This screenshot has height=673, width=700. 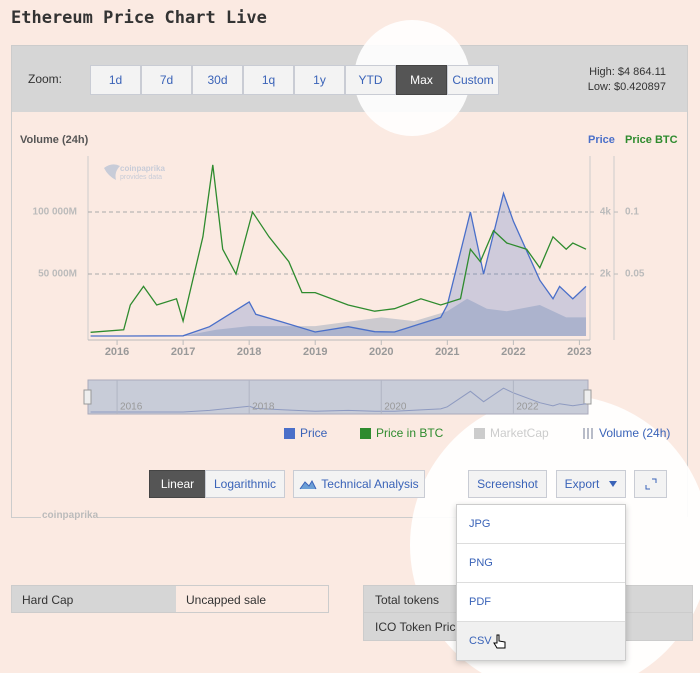 What do you see at coordinates (268, 80) in the screenshot?
I see `zoom-button: 1q` at bounding box center [268, 80].